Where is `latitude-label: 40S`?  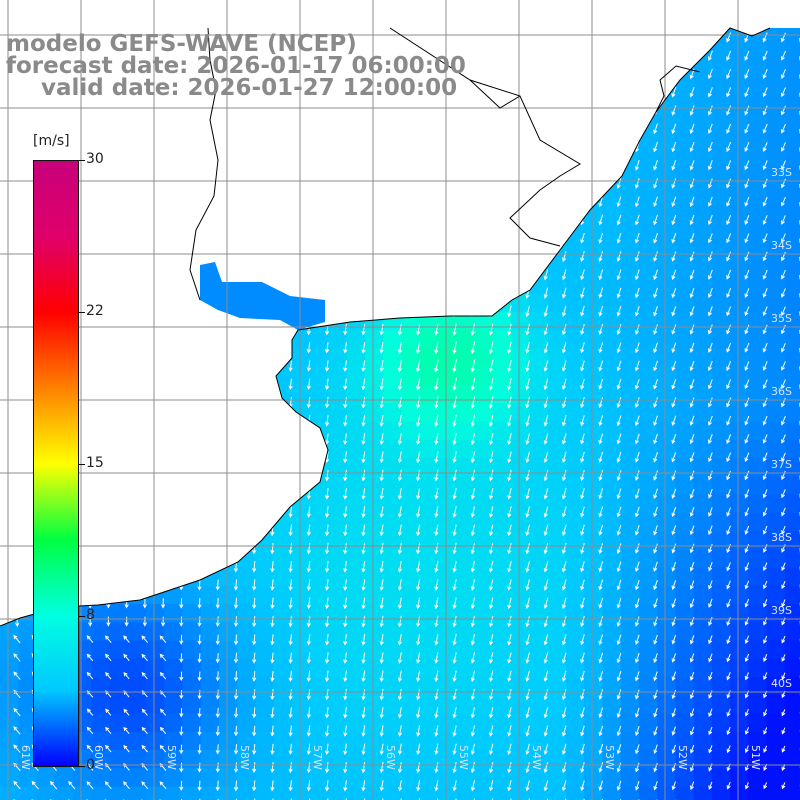
latitude-label: 40S is located at coordinates (781, 683).